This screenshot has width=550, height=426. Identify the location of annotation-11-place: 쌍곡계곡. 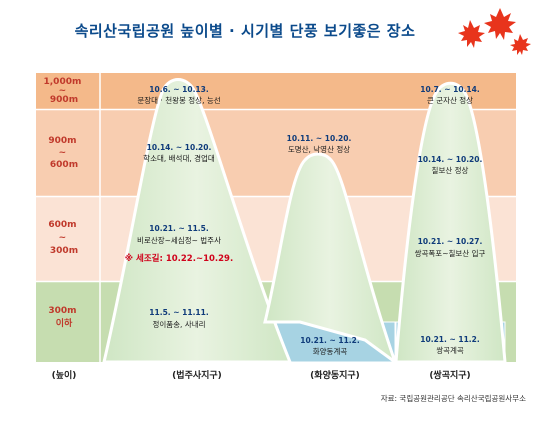
(450, 350).